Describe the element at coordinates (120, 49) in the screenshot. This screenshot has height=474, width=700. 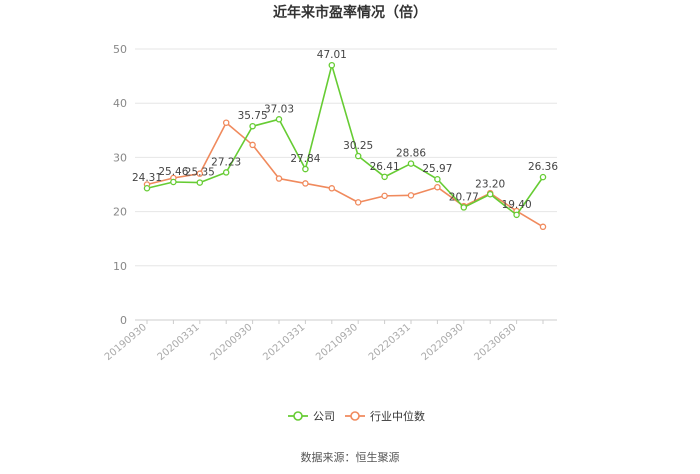
I see `y-tick-label: 50` at that location.